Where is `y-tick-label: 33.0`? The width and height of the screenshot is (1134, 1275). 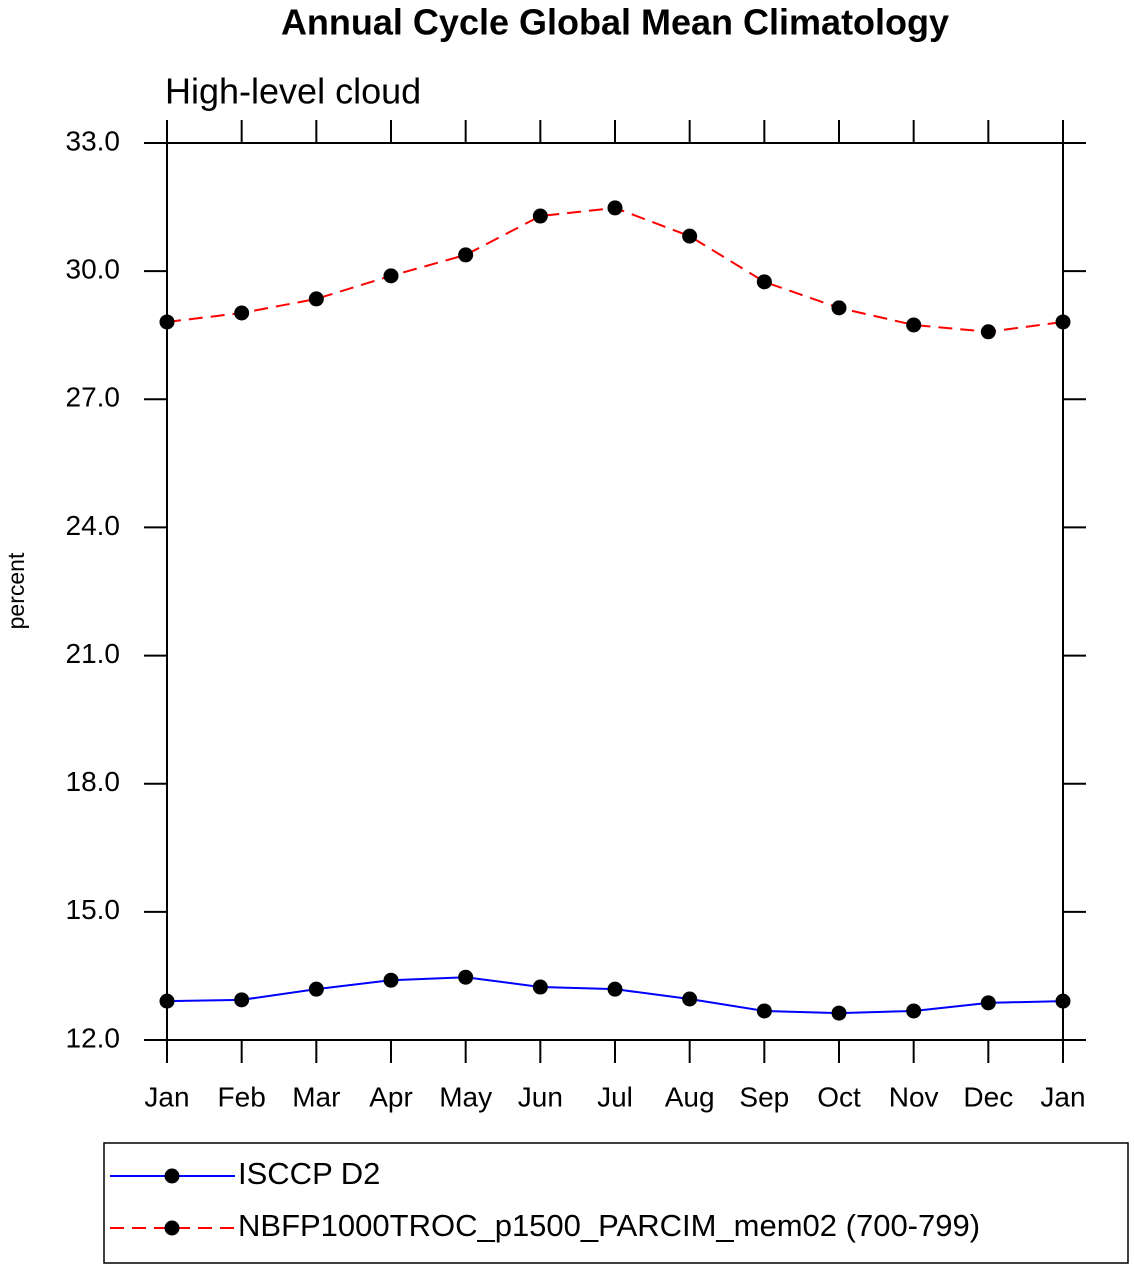 y-tick-label: 33.0 is located at coordinates (93, 140).